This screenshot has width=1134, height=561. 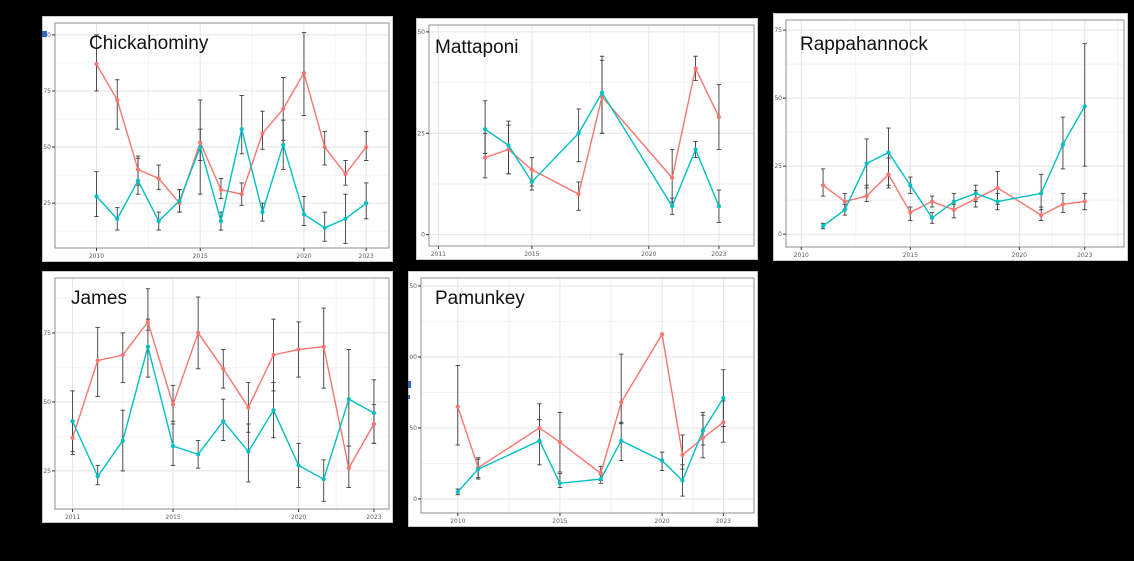 I want to click on series-red-pamunkey, so click(x=590, y=404).